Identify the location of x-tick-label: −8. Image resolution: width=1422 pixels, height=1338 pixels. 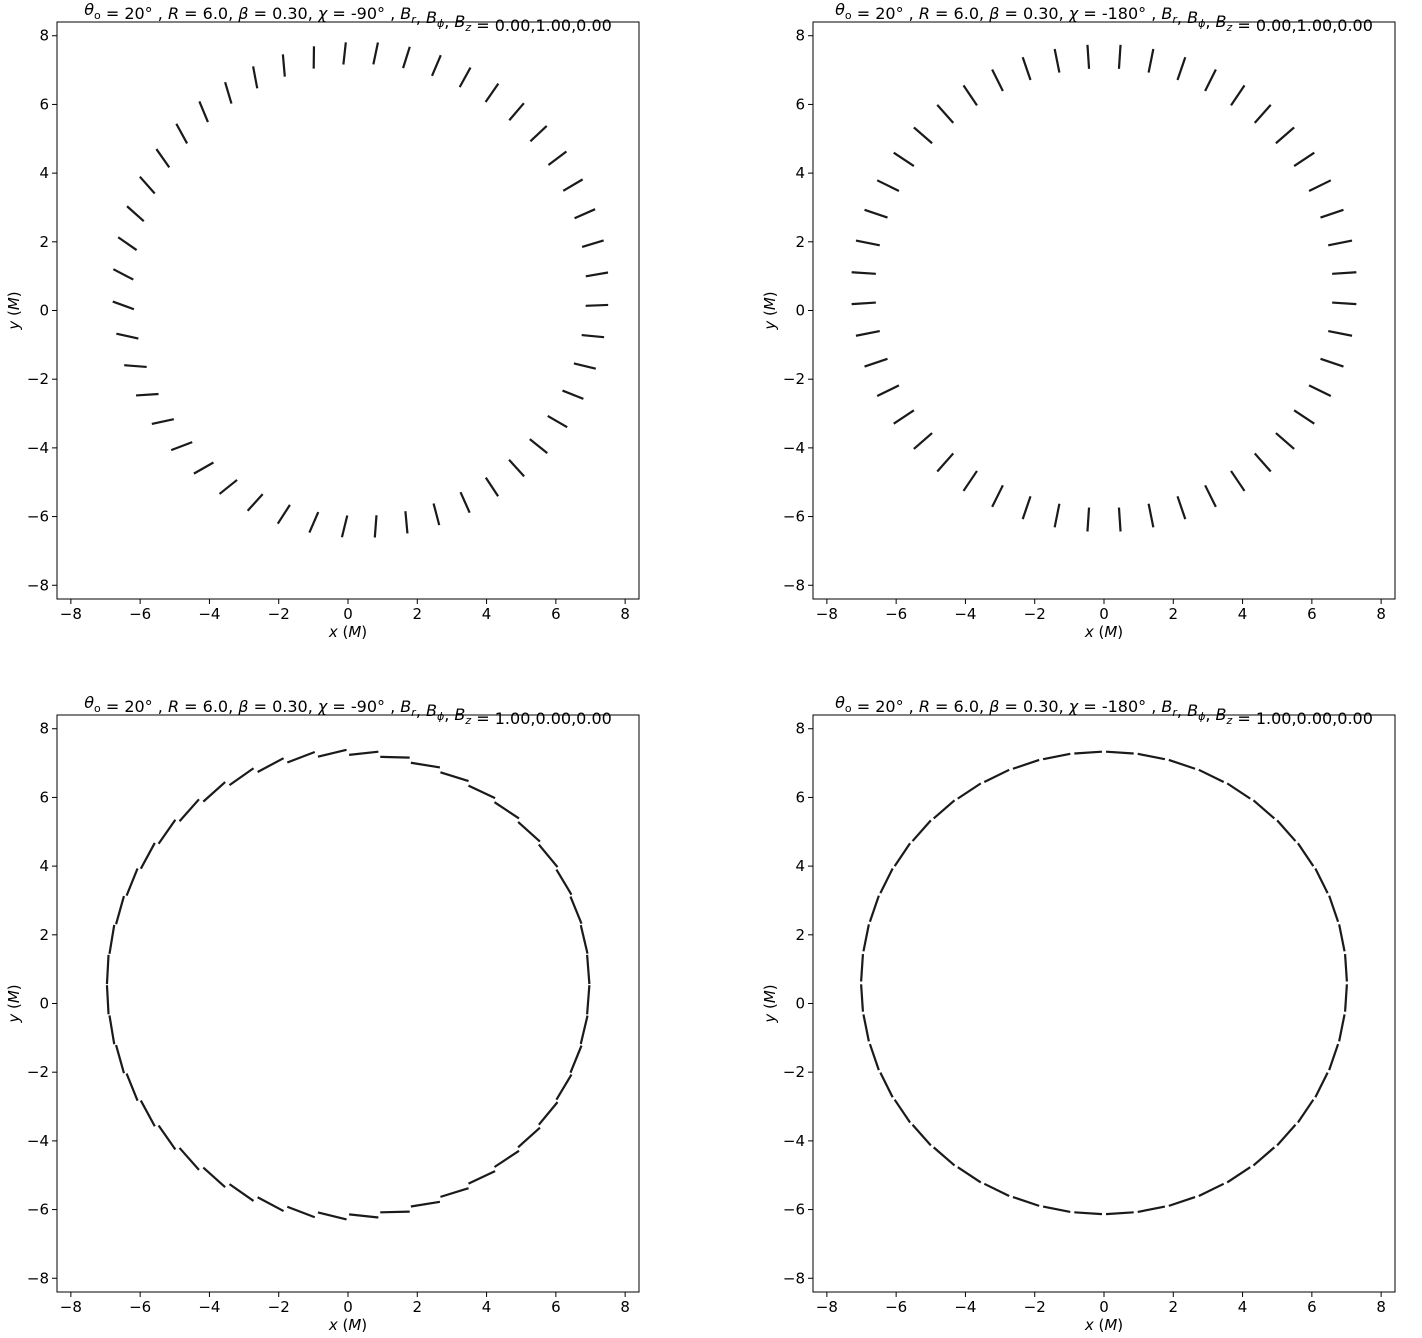
(827, 1307).